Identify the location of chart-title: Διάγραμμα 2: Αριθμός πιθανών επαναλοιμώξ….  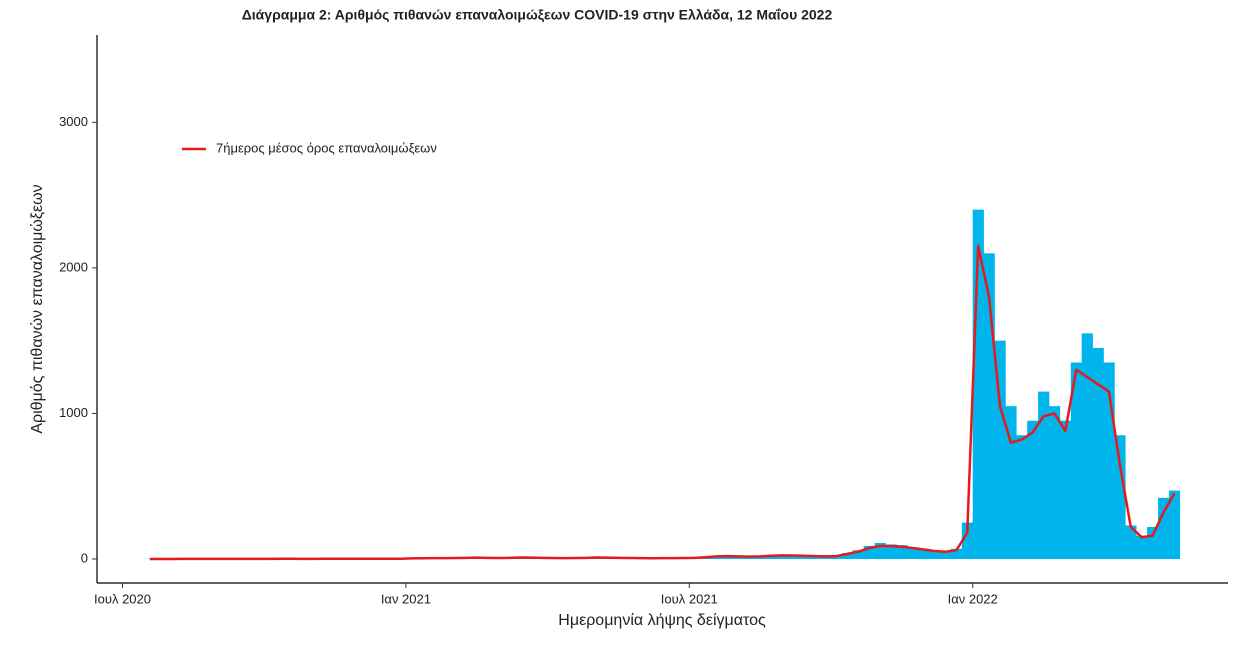
(537, 15).